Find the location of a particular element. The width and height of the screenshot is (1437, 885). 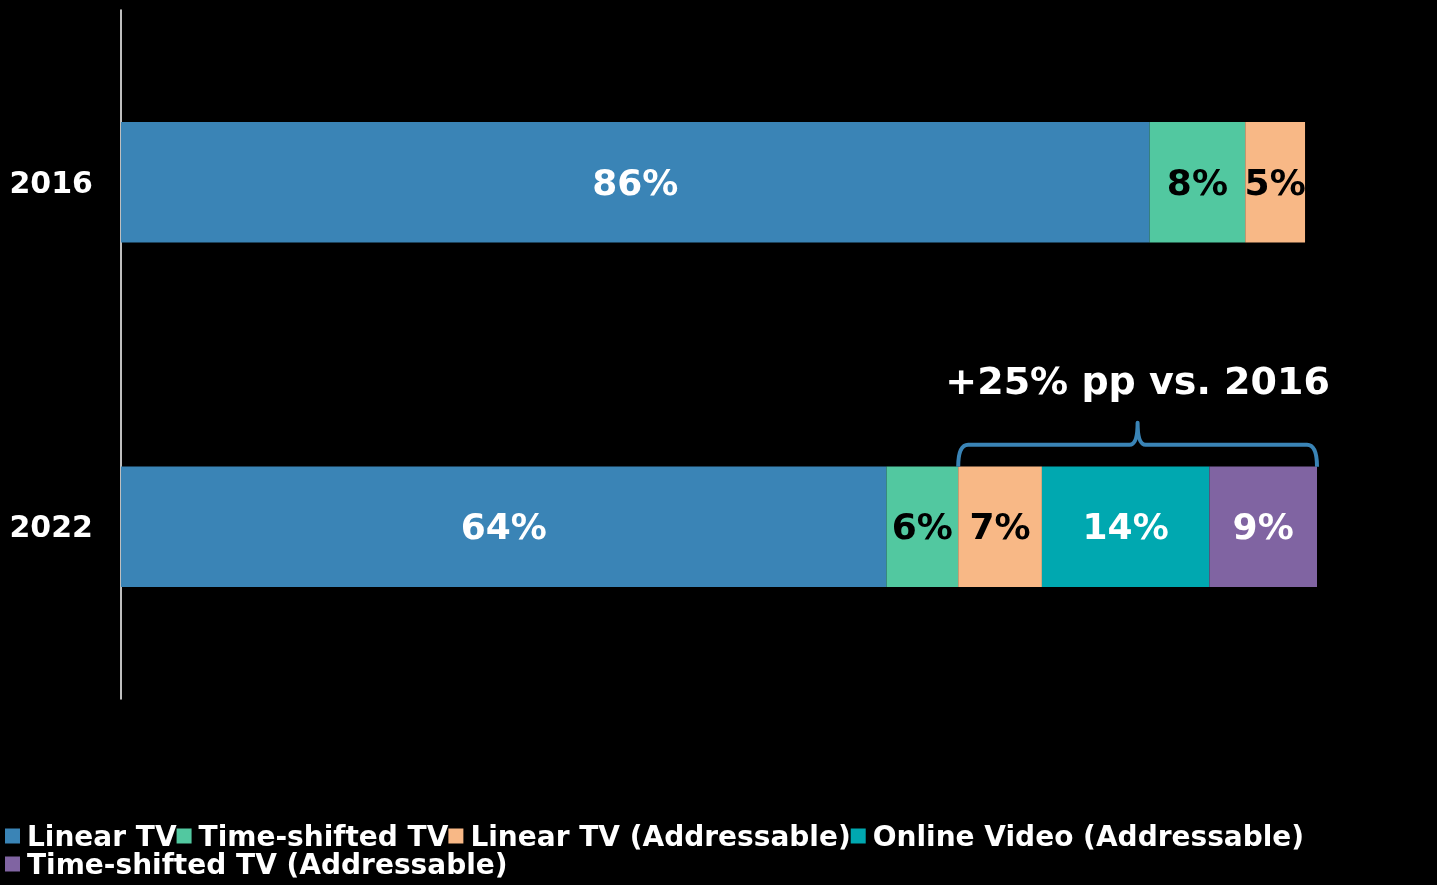

y-tick-label: 2022 is located at coordinates (51, 527).